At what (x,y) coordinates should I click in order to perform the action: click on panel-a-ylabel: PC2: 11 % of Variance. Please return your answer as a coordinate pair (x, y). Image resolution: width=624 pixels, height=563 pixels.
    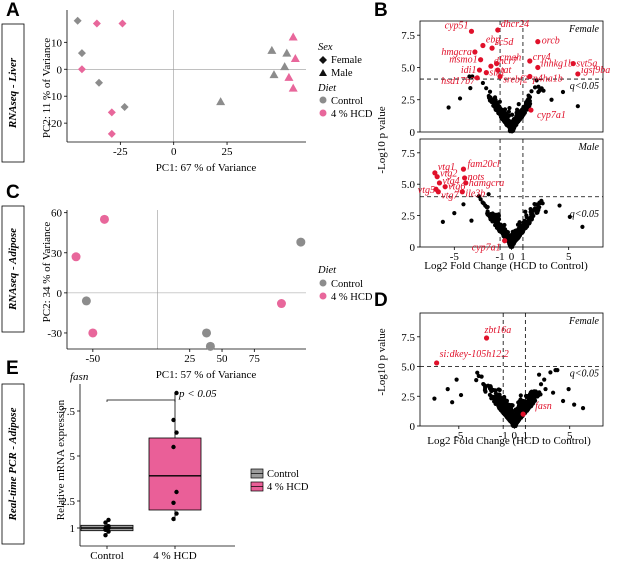
    Looking at the image, I should click on (47, 88).